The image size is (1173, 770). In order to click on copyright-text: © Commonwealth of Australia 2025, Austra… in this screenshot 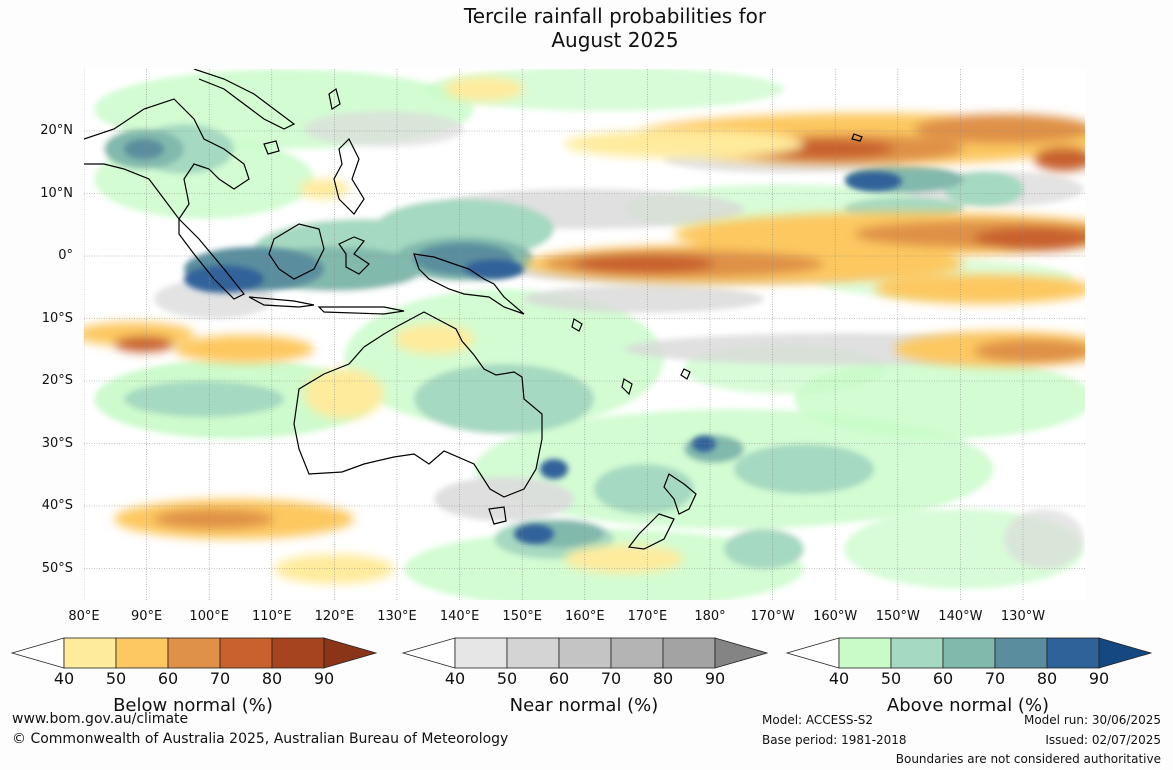, I will do `click(260, 739)`.